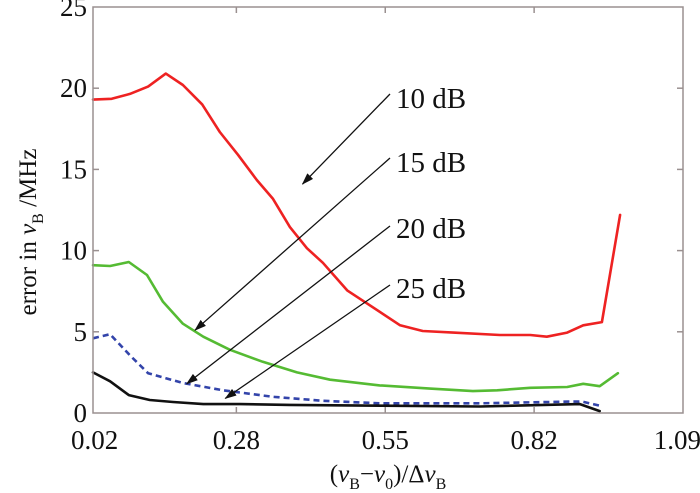  Describe the element at coordinates (28, 181) in the screenshot. I see `y-label-suffix: /MHz` at that location.